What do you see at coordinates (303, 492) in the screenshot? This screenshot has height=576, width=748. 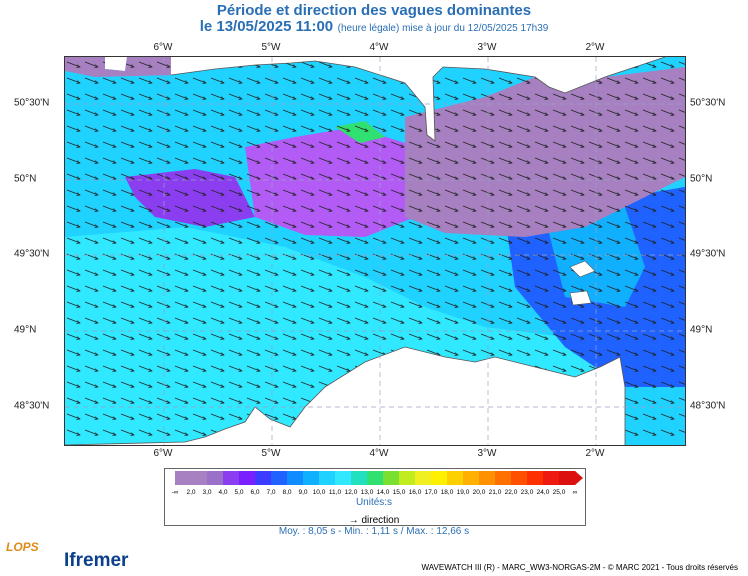 I see `colorbar-tick-label: 9,0` at bounding box center [303, 492].